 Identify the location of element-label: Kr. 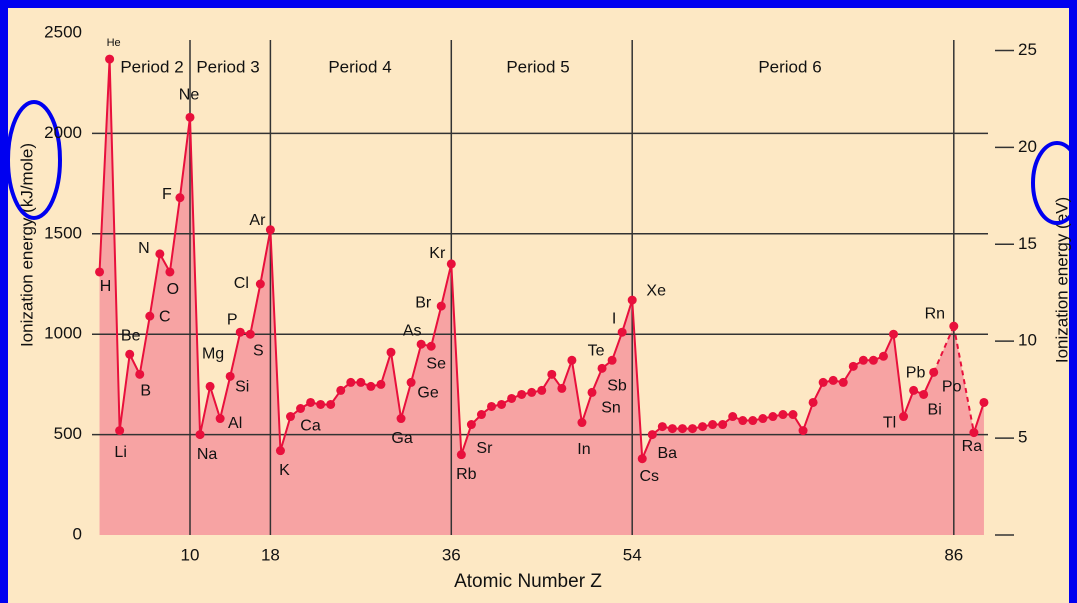
(437, 253).